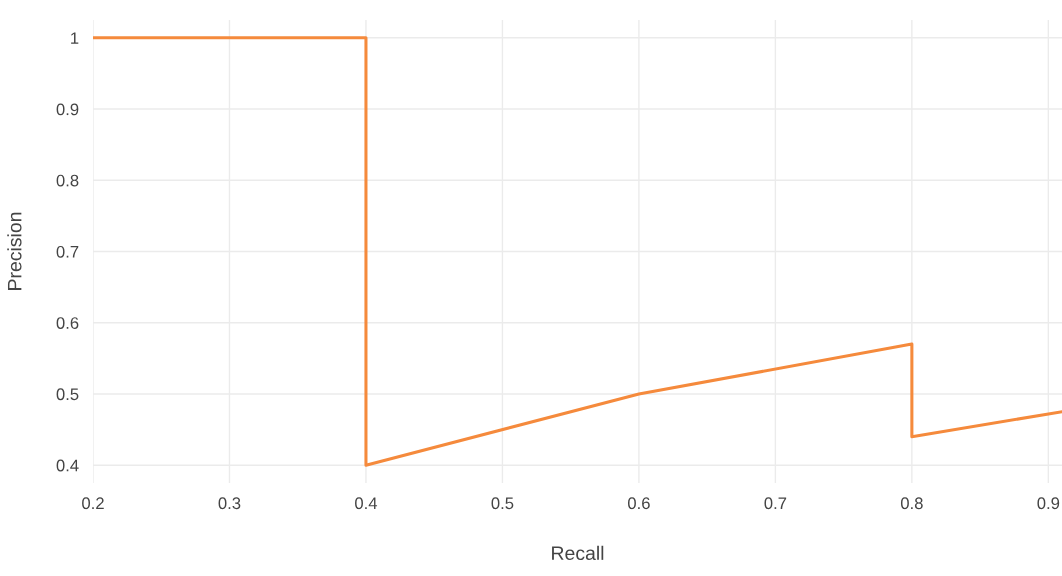 This screenshot has width=1062, height=576. Describe the element at coordinates (502, 503) in the screenshot. I see `x-tick-label: 0.5` at that location.